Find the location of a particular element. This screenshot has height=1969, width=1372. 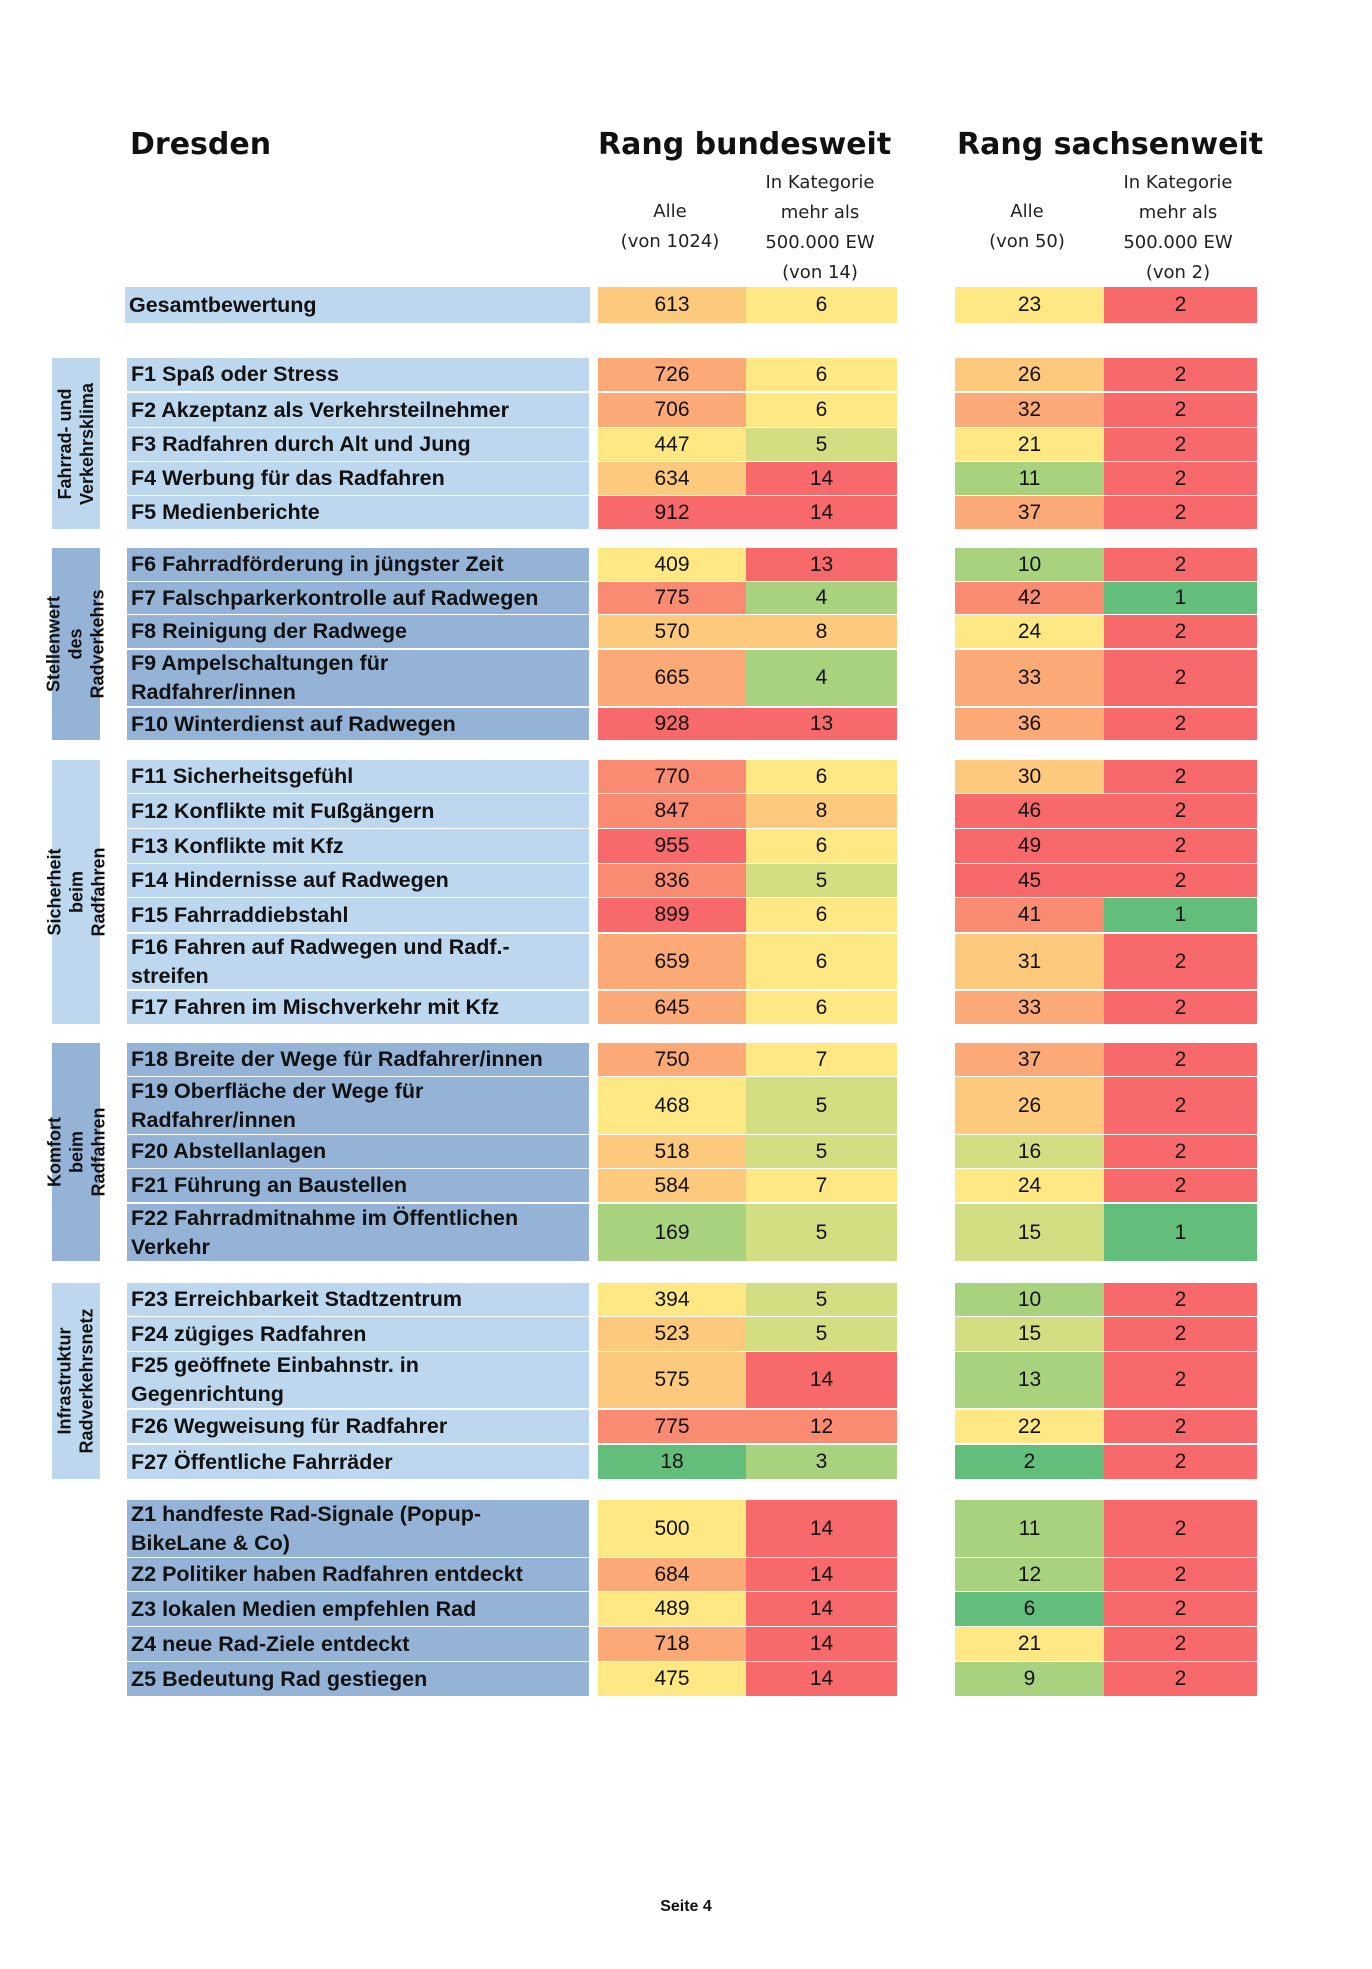

rank-sachsenweit-alle: 11 is located at coordinates (1029, 1528).